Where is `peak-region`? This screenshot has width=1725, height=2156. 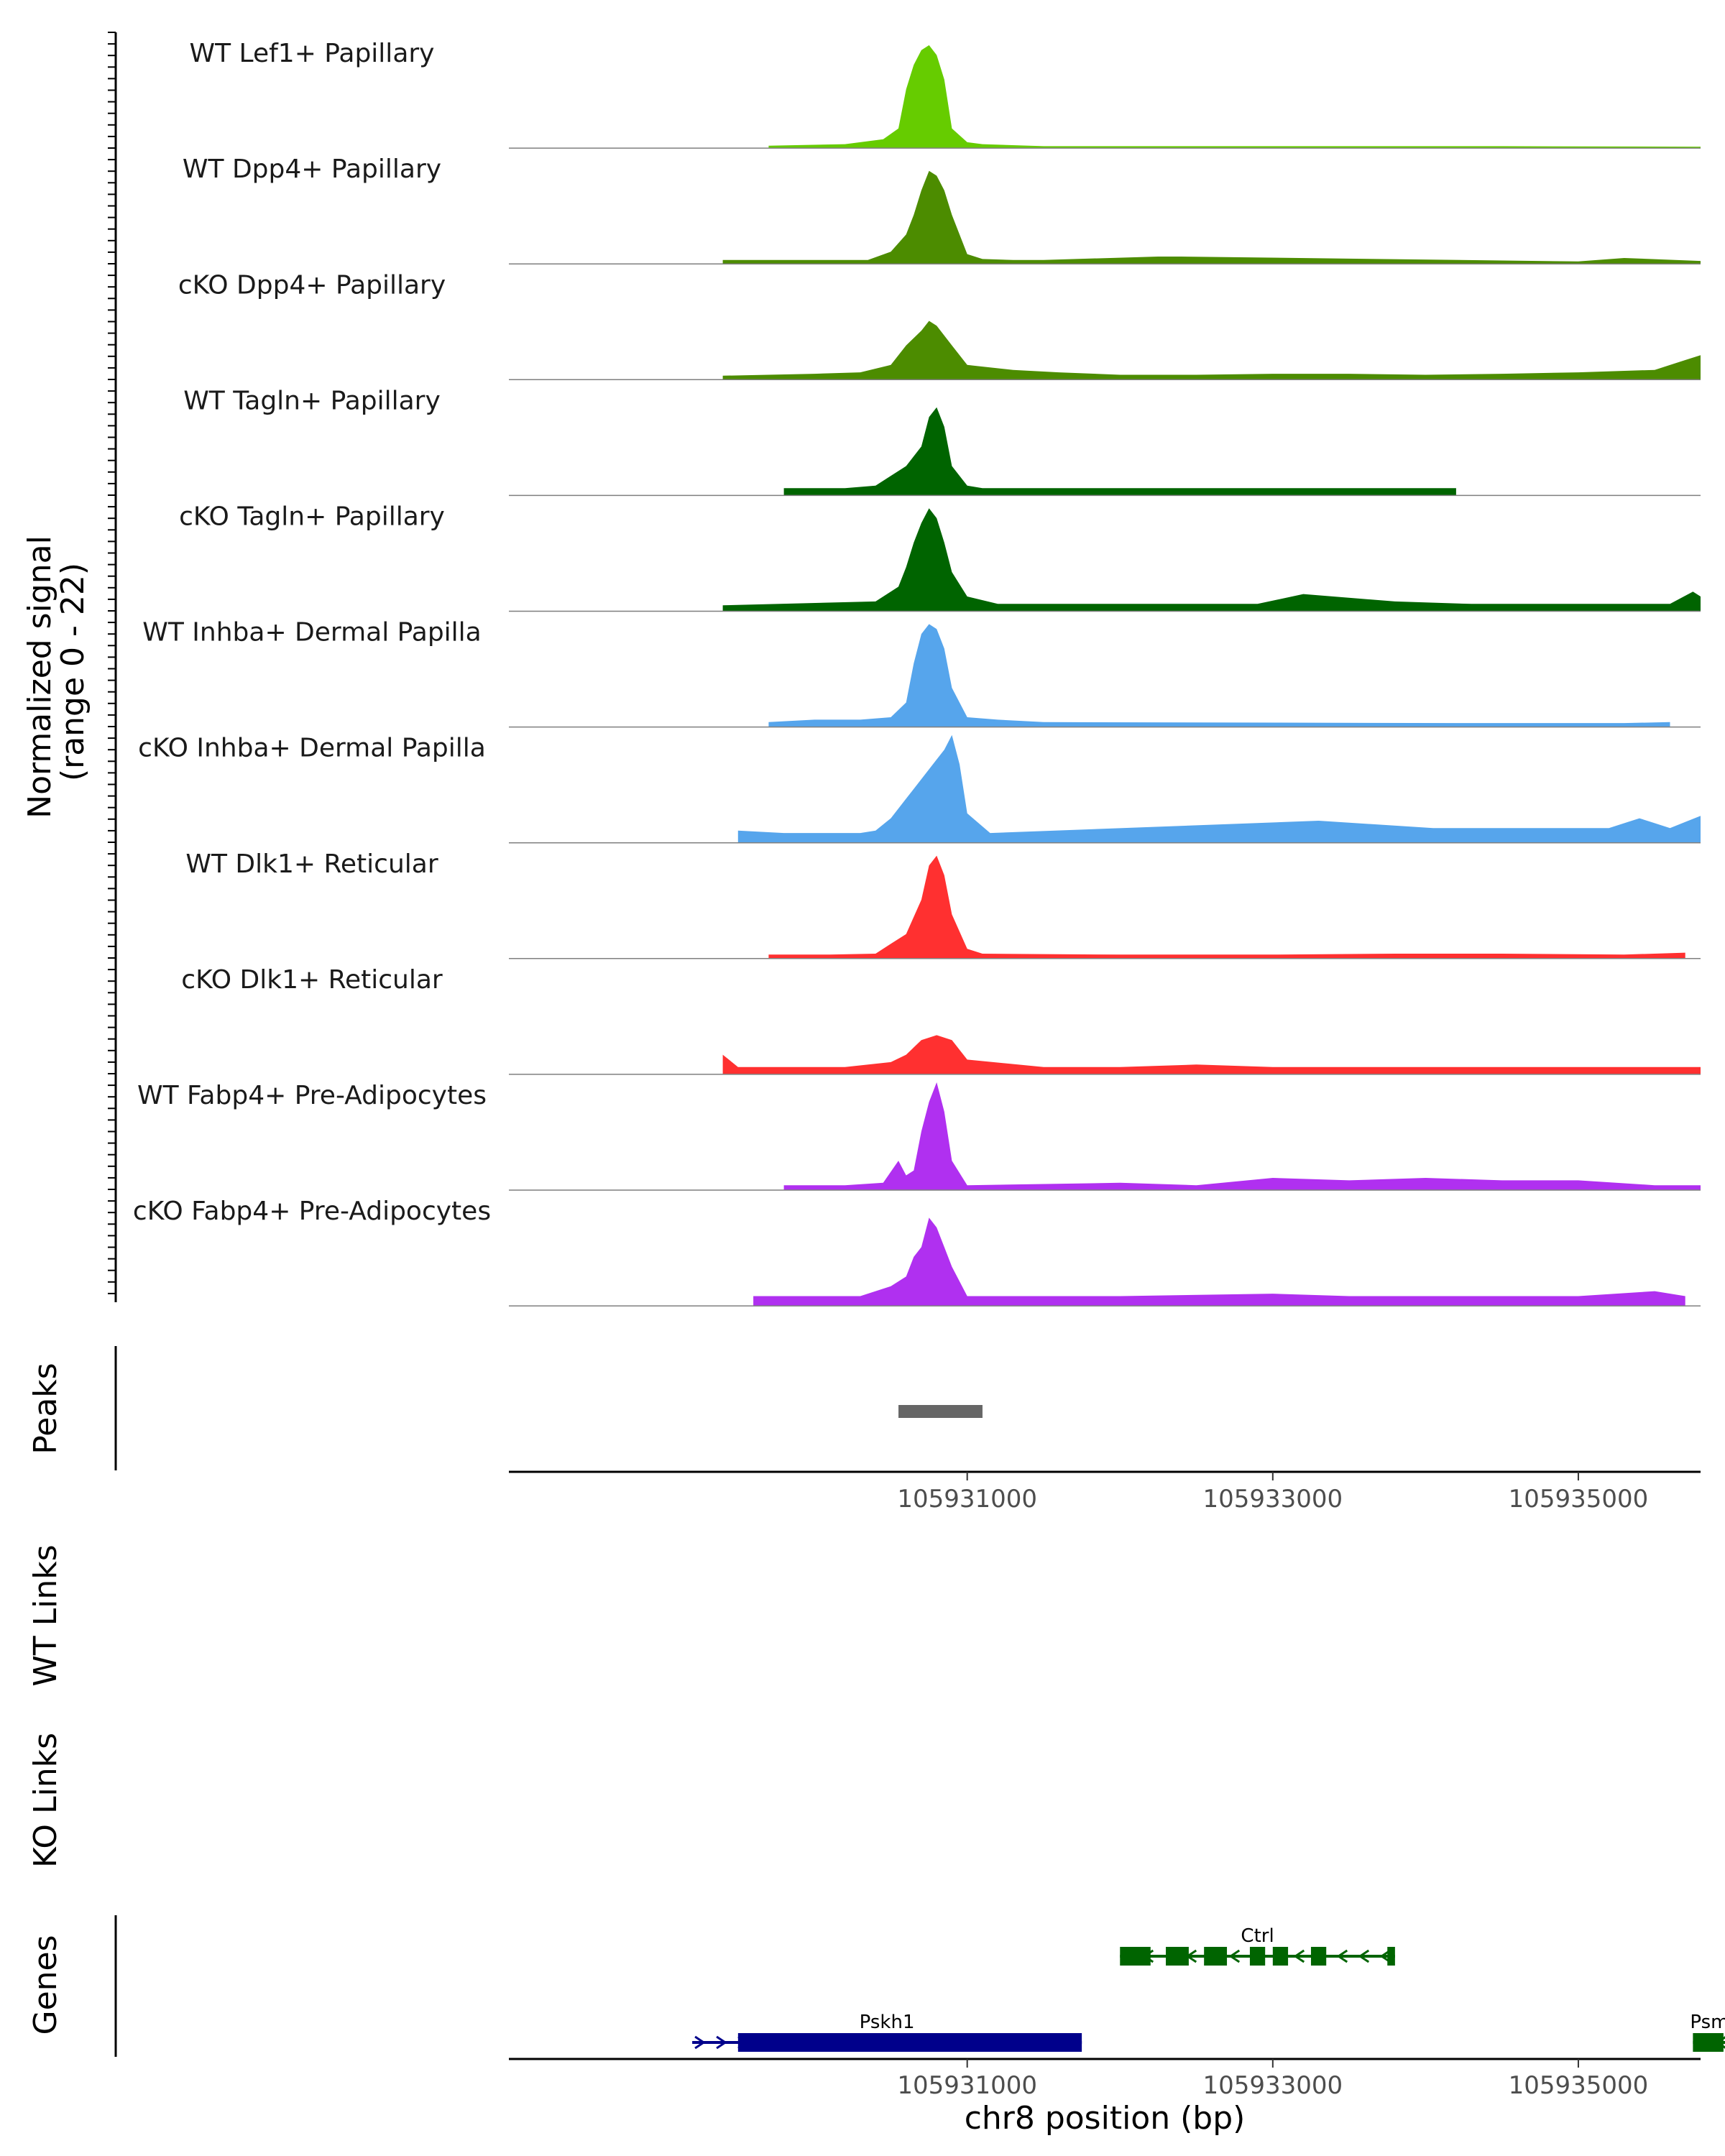
peak-region is located at coordinates (940, 1412).